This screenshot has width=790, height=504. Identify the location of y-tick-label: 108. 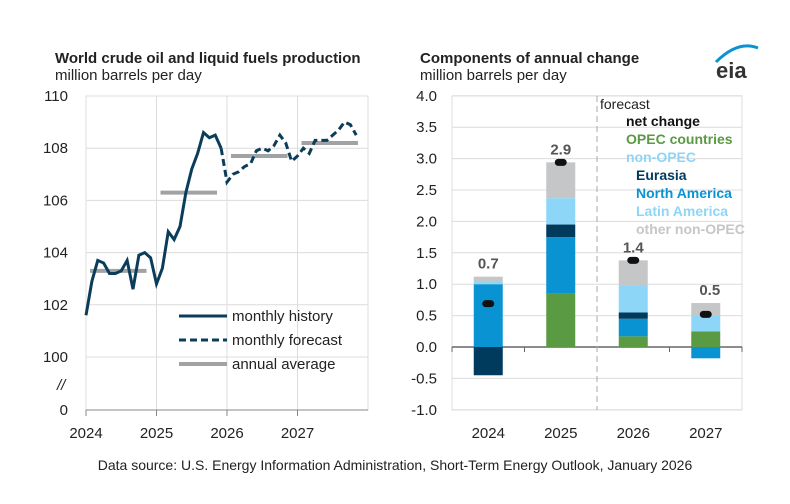
(55, 148).